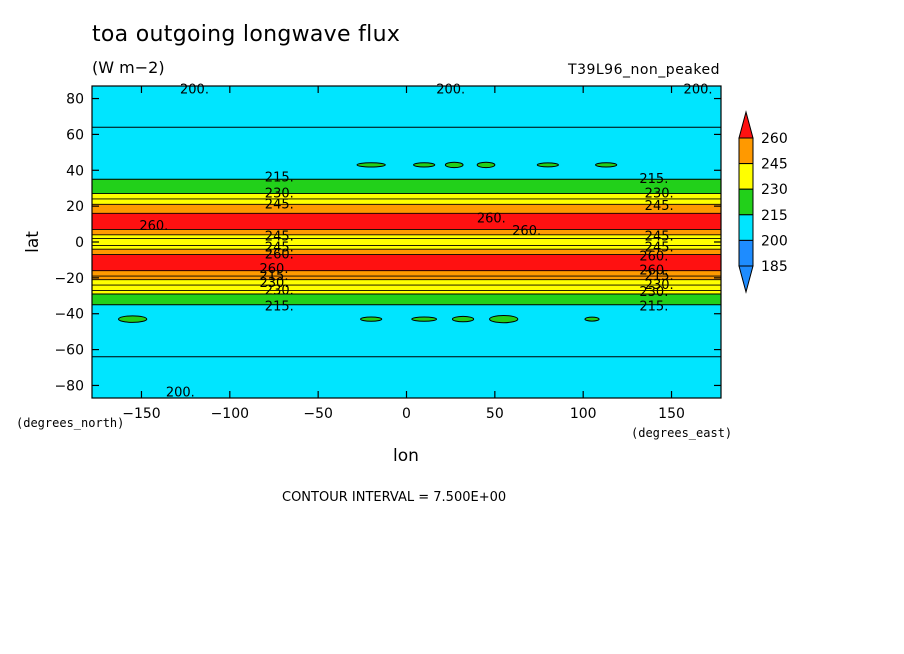 The image size is (904, 654). What do you see at coordinates (128, 67) in the screenshot?
I see `chart-units: (W m−2)` at bounding box center [128, 67].